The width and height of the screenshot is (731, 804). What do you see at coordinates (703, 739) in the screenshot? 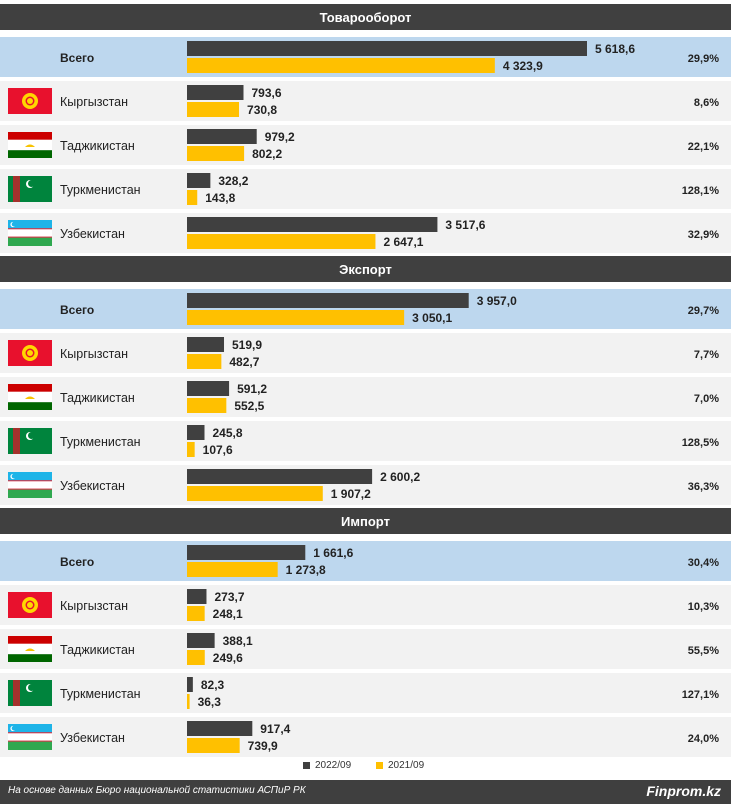
I see `change-percent: 24,0%` at bounding box center [703, 739].